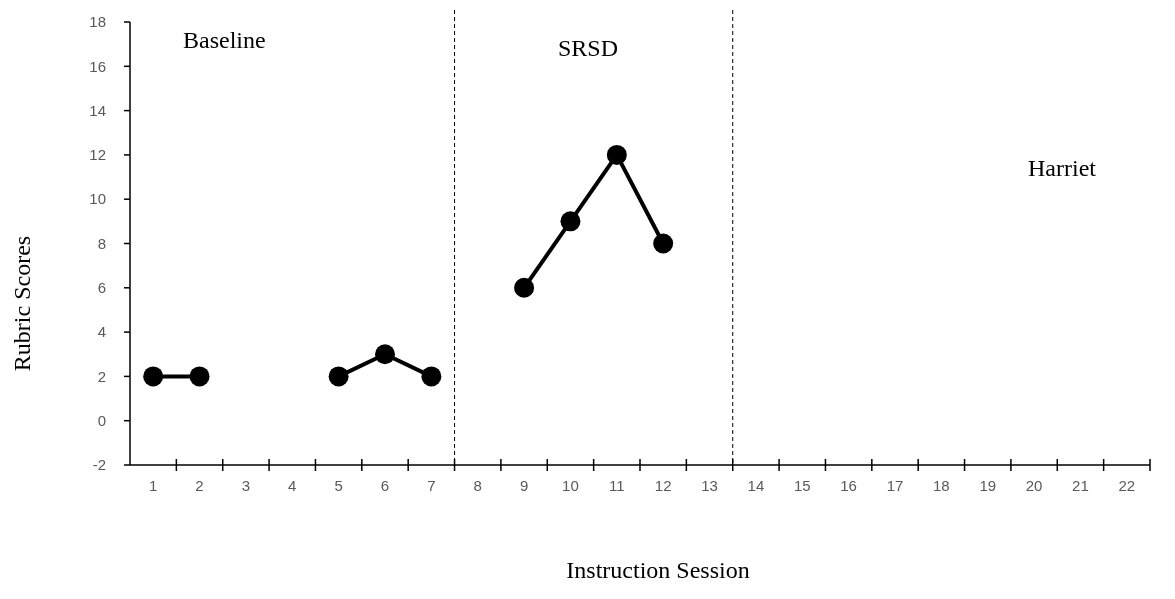  What do you see at coordinates (1127, 485) in the screenshot?
I see `x-tick-label: 22` at bounding box center [1127, 485].